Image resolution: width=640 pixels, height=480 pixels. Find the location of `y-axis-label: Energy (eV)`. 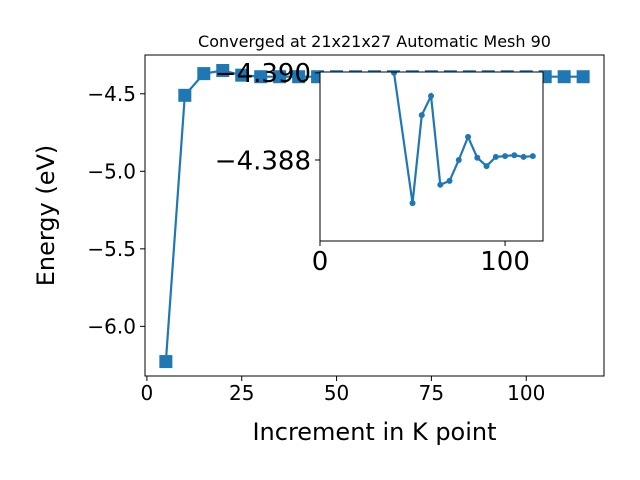

y-axis-label: Energy (eV) is located at coordinates (46, 216).